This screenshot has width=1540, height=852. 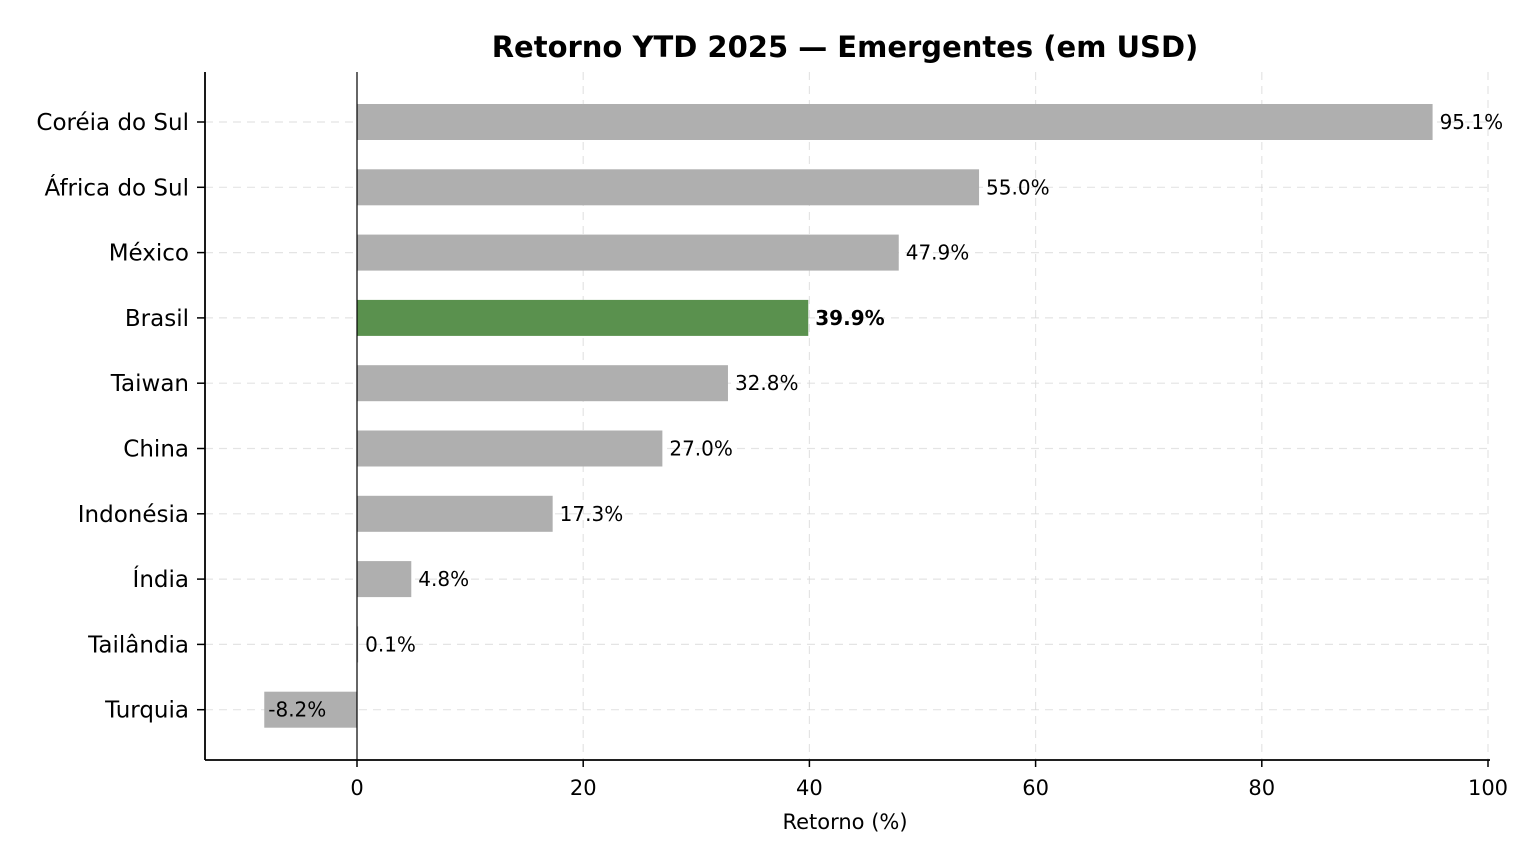 I want to click on data-label: 4.8%, so click(x=443, y=579).